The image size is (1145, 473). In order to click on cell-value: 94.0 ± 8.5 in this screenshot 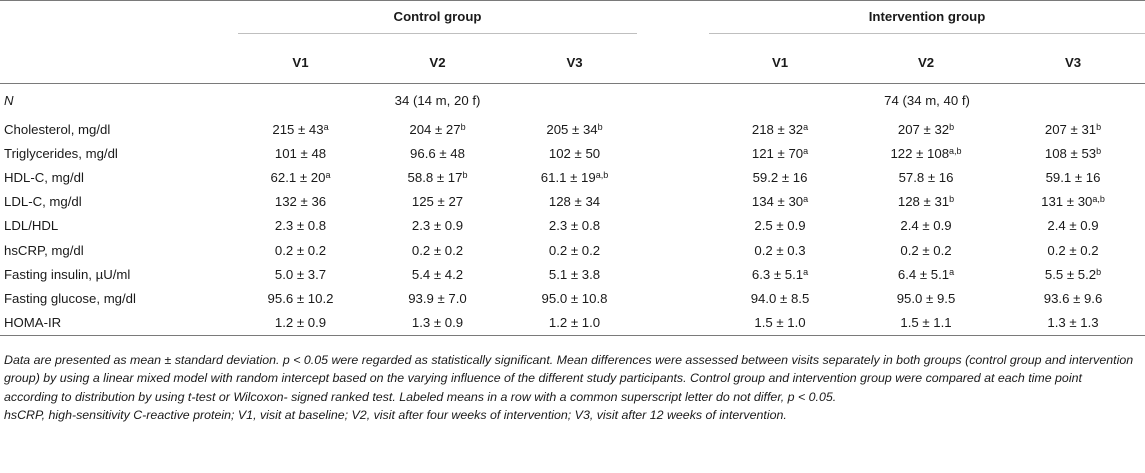, I will do `click(780, 298)`.